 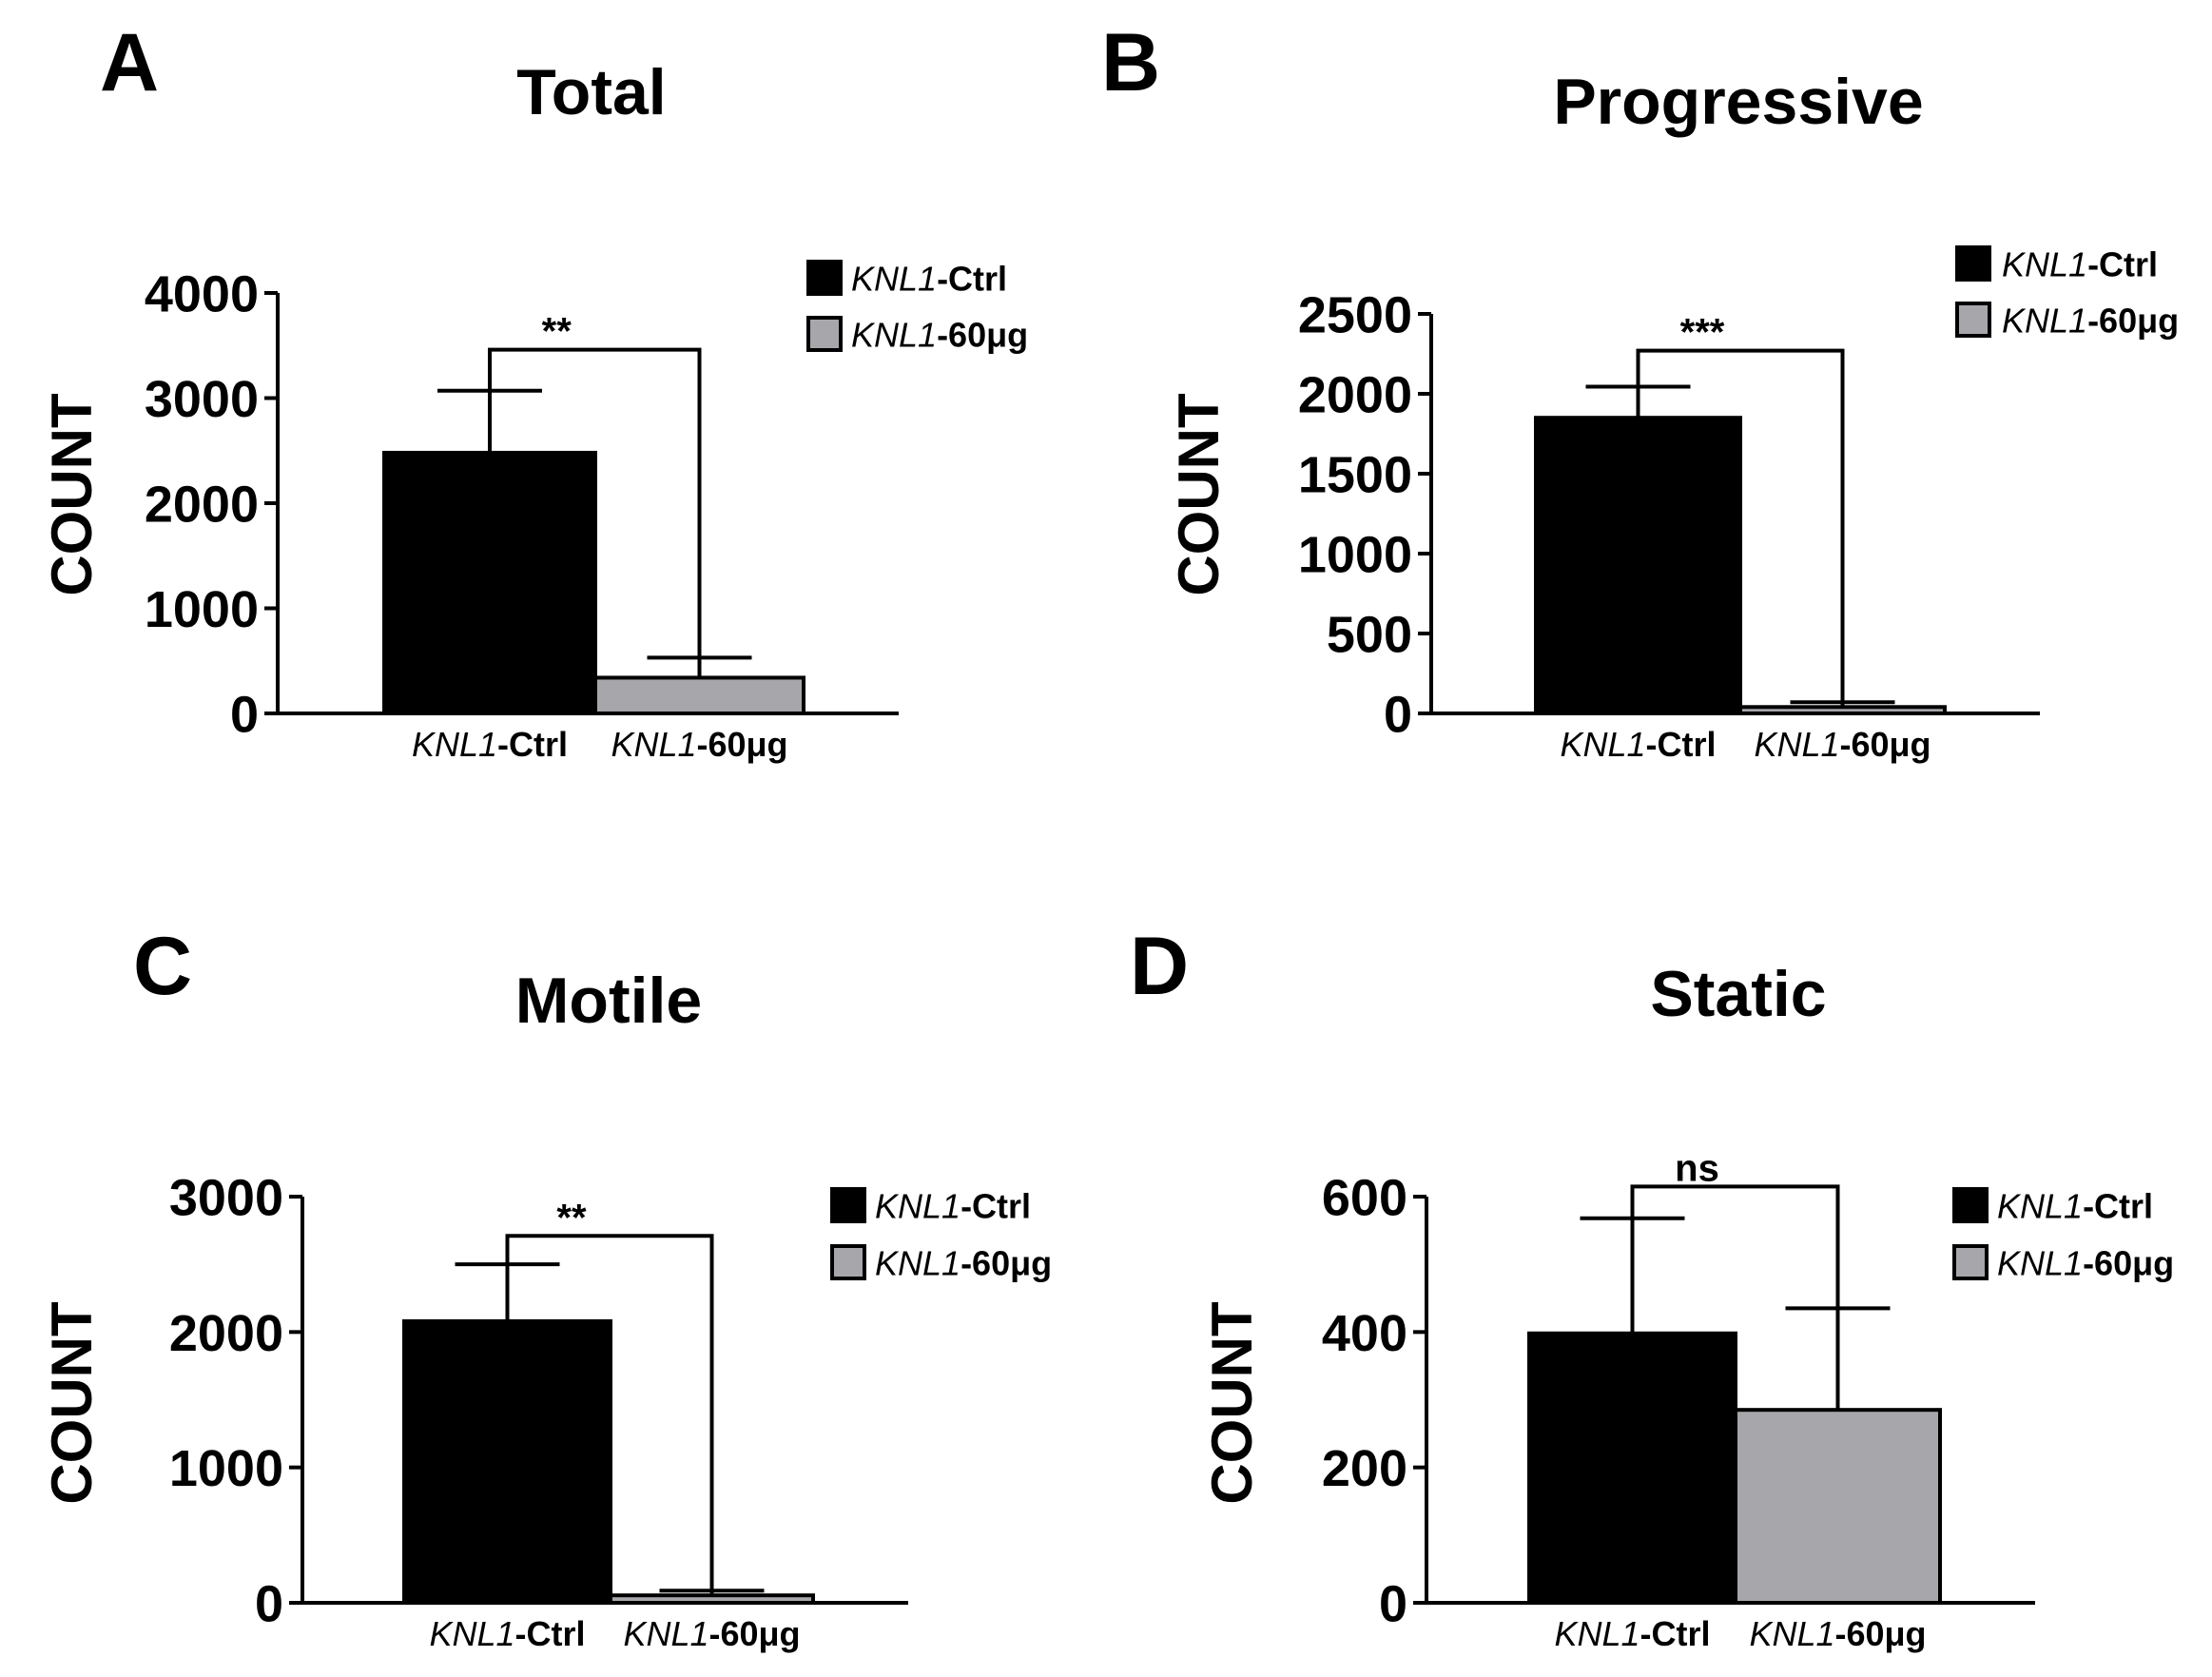 What do you see at coordinates (1697, 1168) in the screenshot?
I see `significance-label: ns` at bounding box center [1697, 1168].